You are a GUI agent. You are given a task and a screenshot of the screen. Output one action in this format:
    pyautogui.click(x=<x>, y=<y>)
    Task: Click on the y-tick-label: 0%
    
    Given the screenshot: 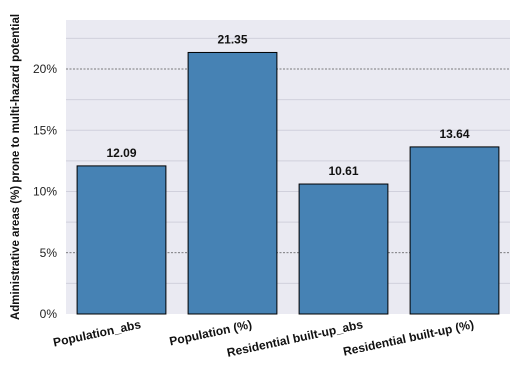 What is the action you would take?
    pyautogui.click(x=49, y=314)
    